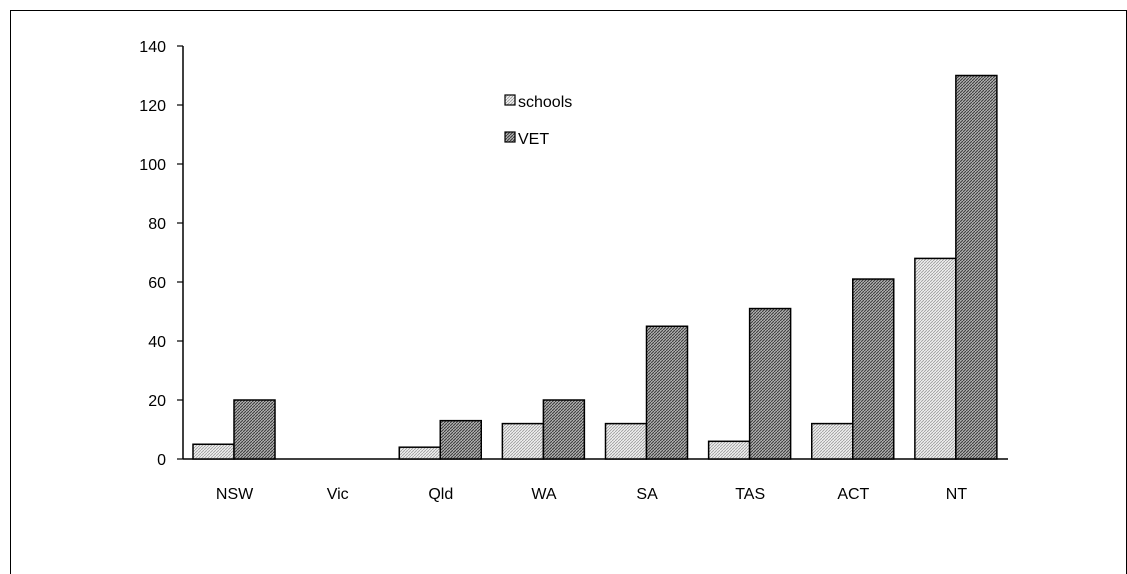 This screenshot has height=574, width=1127. What do you see at coordinates (254, 429) in the screenshot?
I see `bar-vet-nsw` at bounding box center [254, 429].